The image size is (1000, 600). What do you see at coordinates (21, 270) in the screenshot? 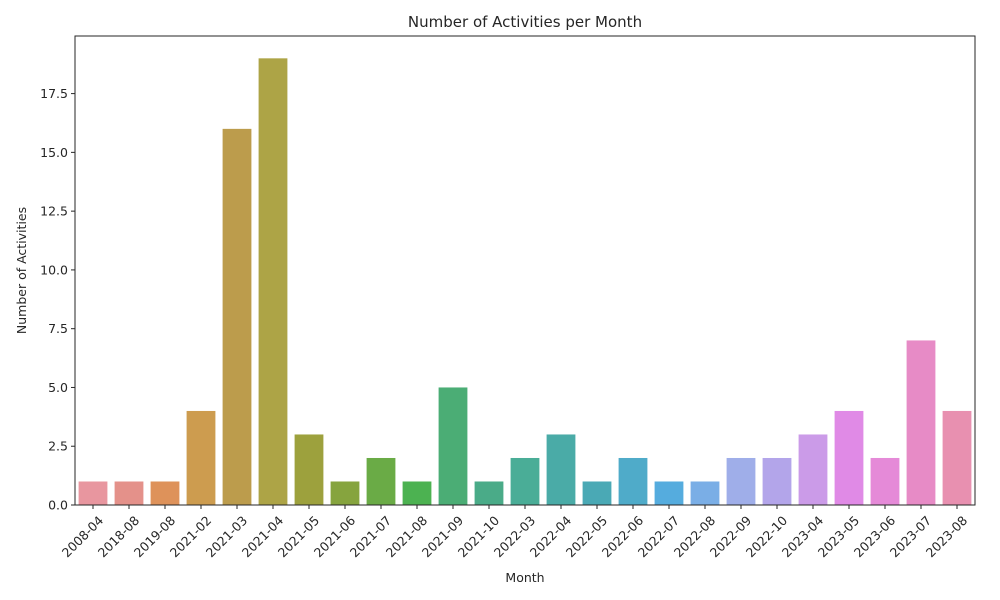
I see `y-axis-label: Number of Activities` at bounding box center [21, 270].